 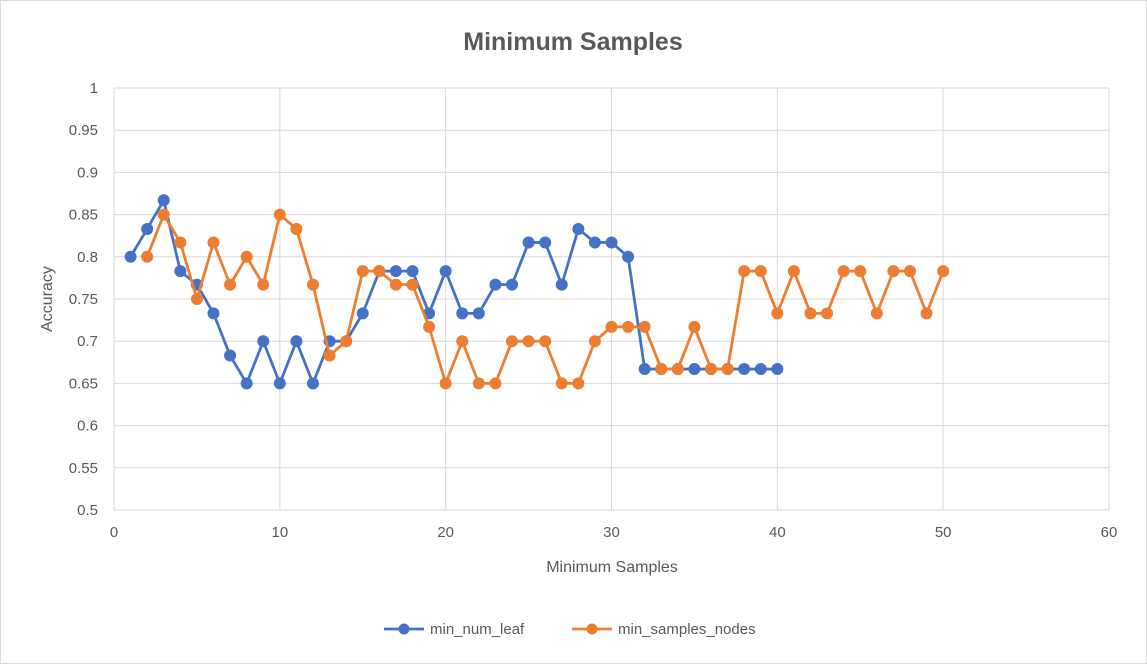 What do you see at coordinates (47, 299) in the screenshot?
I see `y-axis-title: Accuracy` at bounding box center [47, 299].